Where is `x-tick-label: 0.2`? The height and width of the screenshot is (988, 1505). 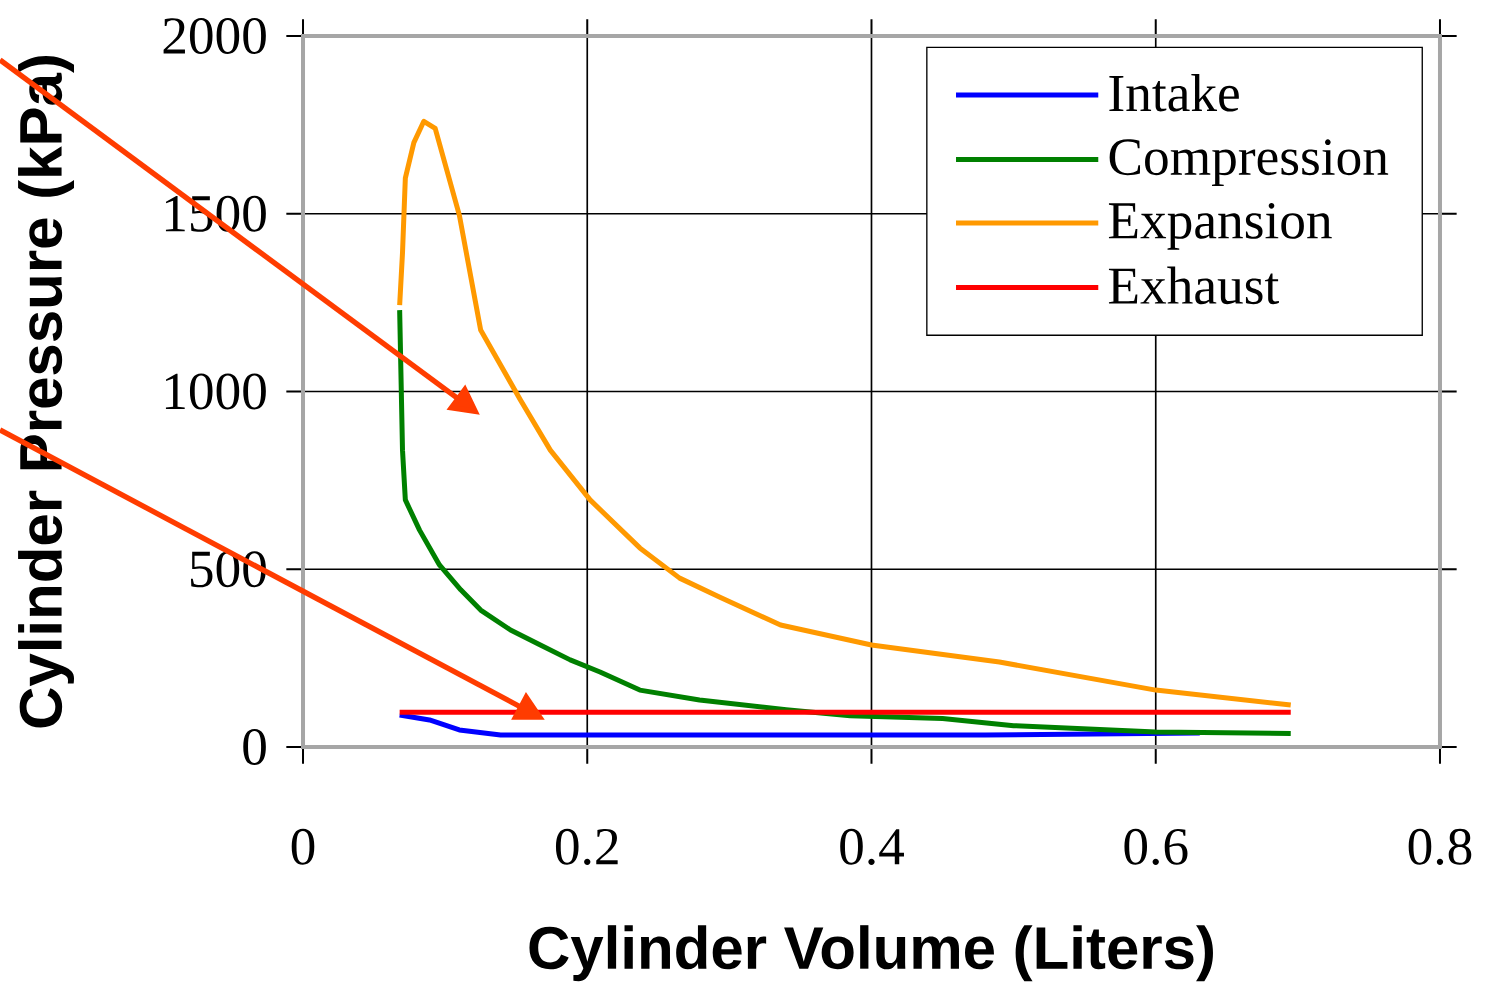 x-tick-label: 0.2 is located at coordinates (586, 846).